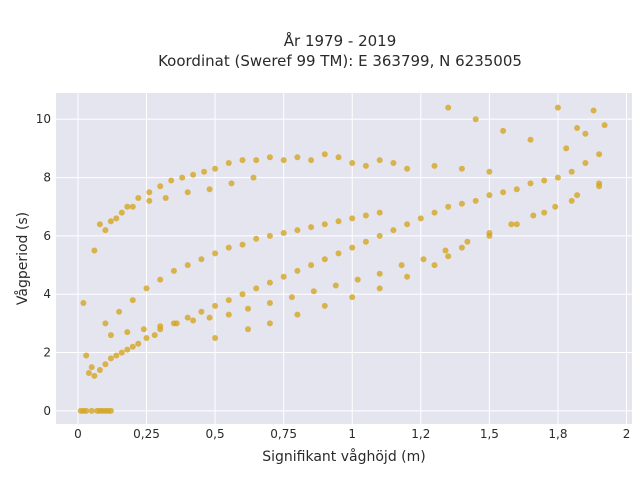 This screenshot has width=640, height=480. Describe the element at coordinates (352, 434) in the screenshot. I see `x-tick-label: 1` at that location.